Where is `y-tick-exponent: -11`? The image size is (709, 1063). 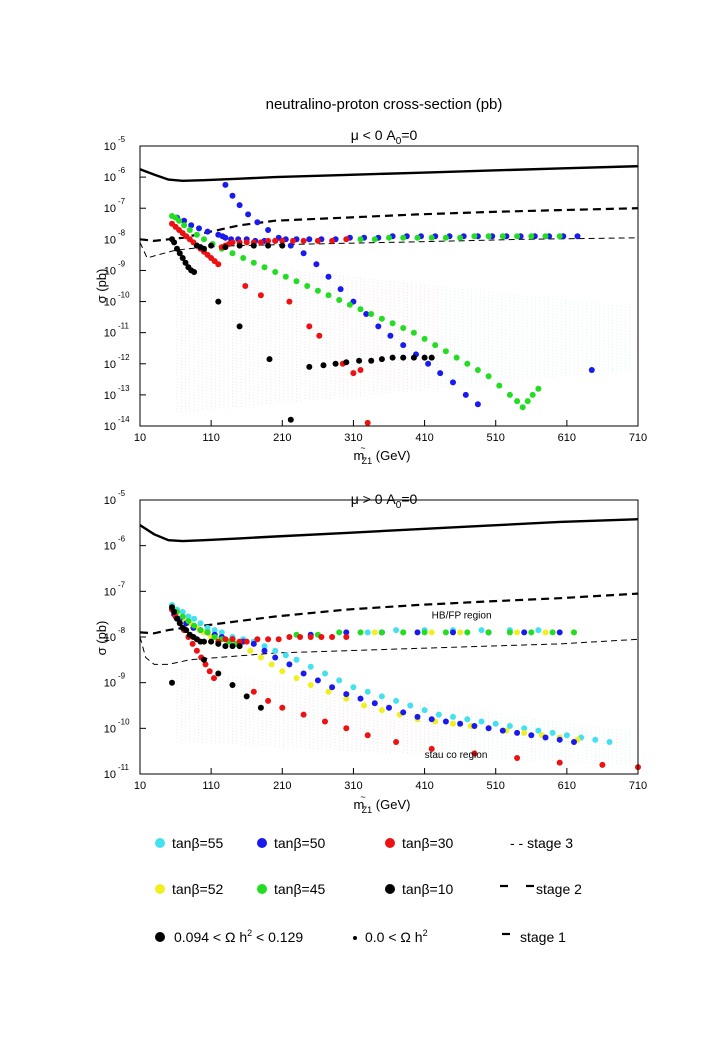 y-tick-exponent: -11 is located at coordinates (124, 326).